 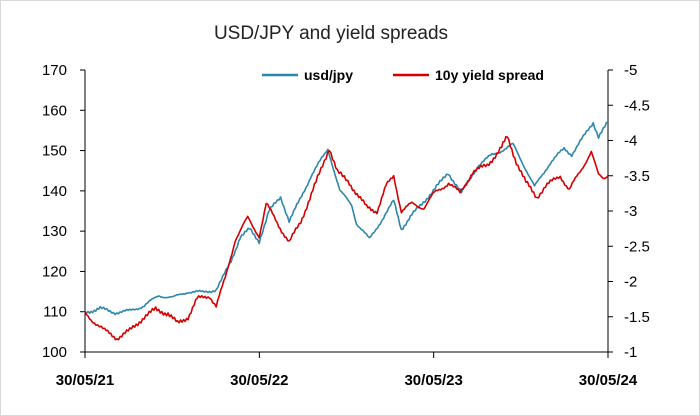 What do you see at coordinates (630, 141) in the screenshot?
I see `y-right-tick-label: -4` at bounding box center [630, 141].